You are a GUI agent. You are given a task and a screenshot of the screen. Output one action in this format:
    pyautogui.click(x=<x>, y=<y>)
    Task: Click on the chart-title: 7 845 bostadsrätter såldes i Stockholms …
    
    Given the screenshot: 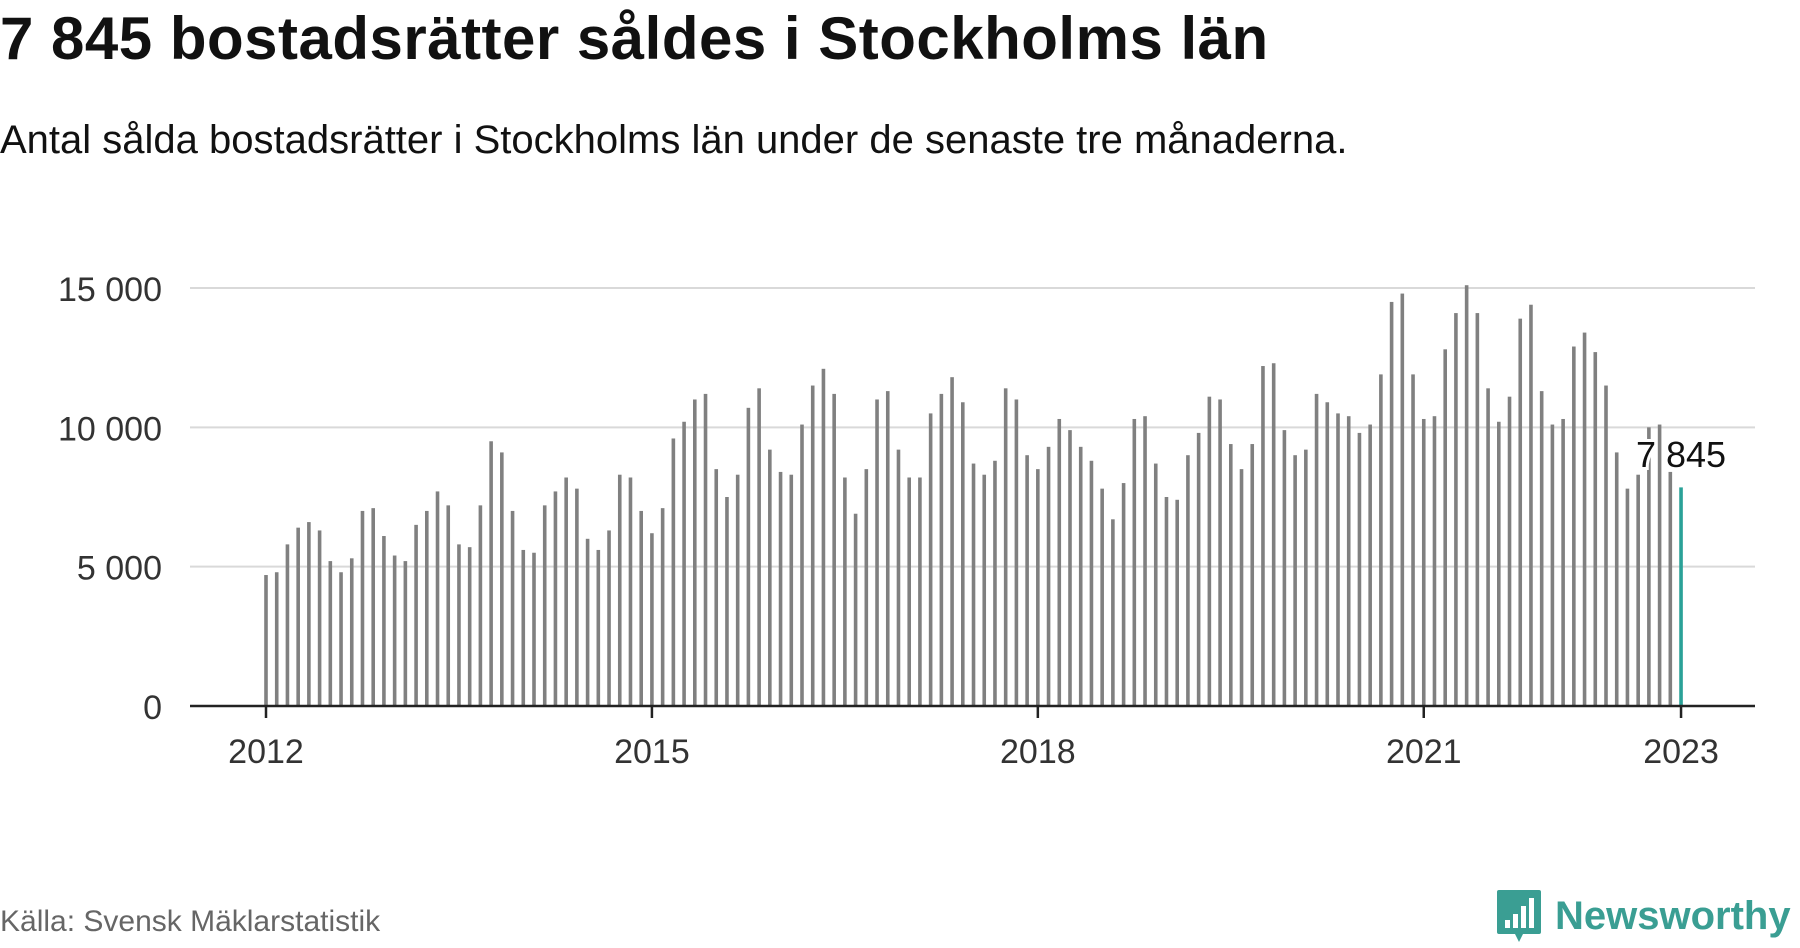 What is the action you would take?
    pyautogui.click(x=634, y=38)
    